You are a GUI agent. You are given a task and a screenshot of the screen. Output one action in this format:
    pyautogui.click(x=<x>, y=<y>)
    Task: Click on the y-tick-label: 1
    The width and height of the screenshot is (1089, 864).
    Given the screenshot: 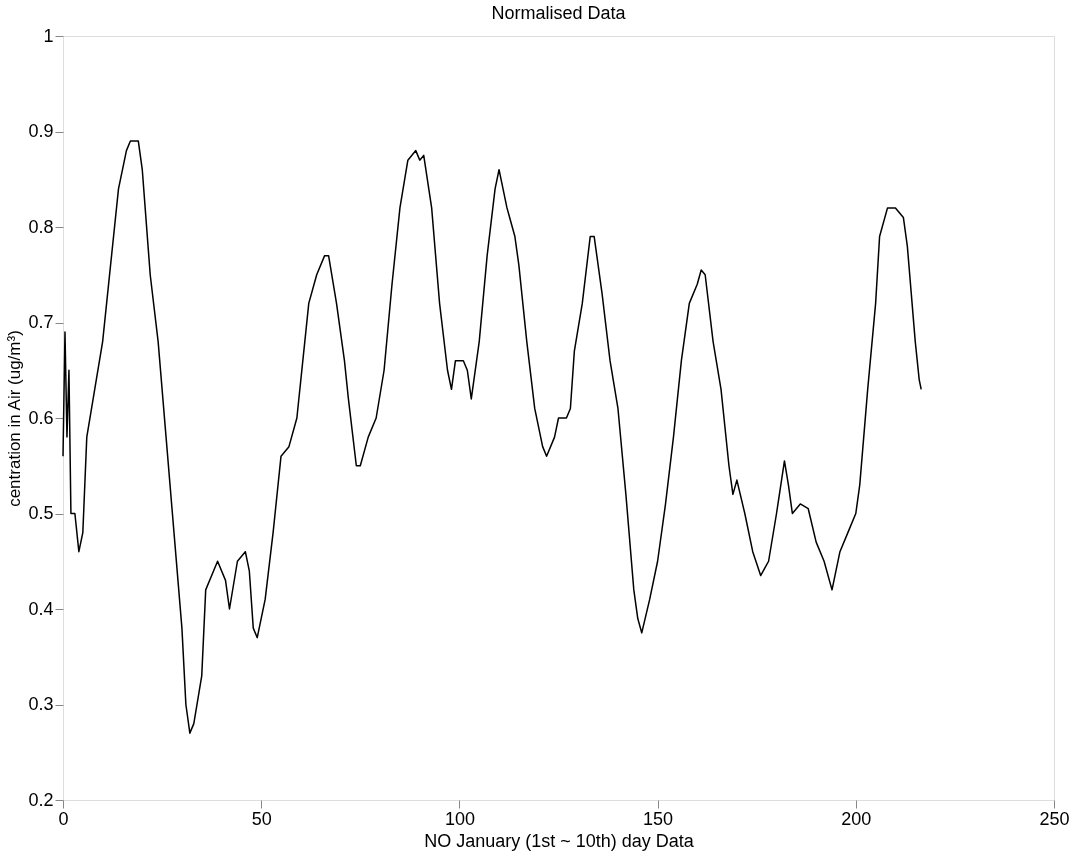 What is the action you would take?
    pyautogui.click(x=48, y=35)
    